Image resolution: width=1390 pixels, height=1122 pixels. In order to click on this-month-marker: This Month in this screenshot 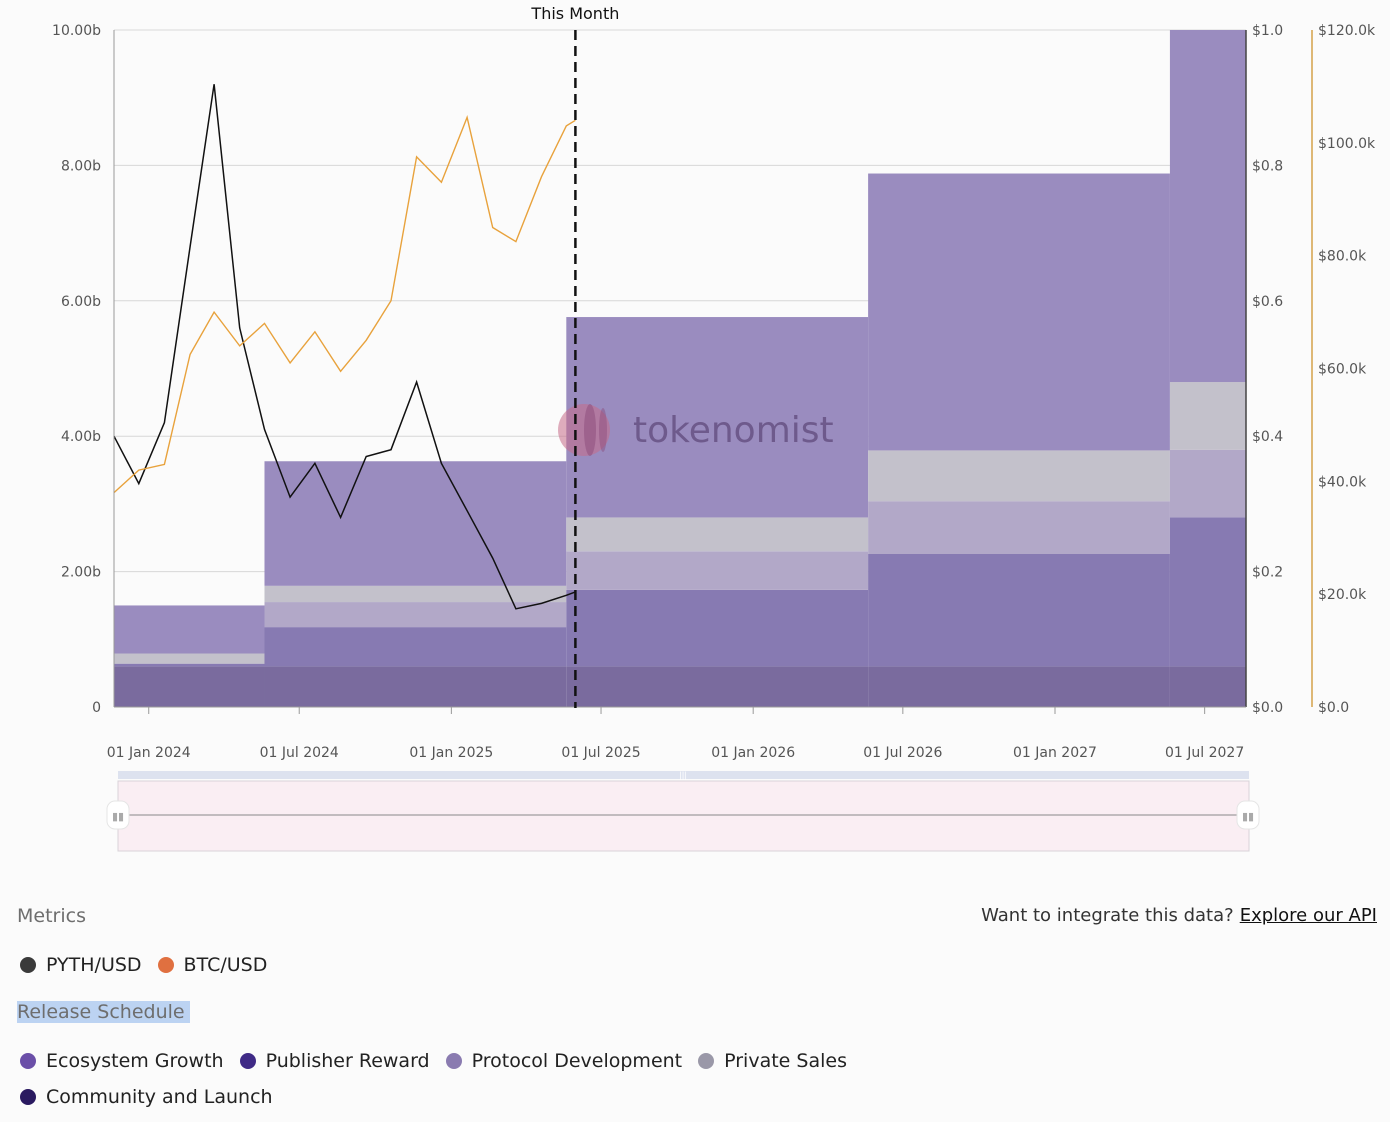, I will do `click(574, 356)`.